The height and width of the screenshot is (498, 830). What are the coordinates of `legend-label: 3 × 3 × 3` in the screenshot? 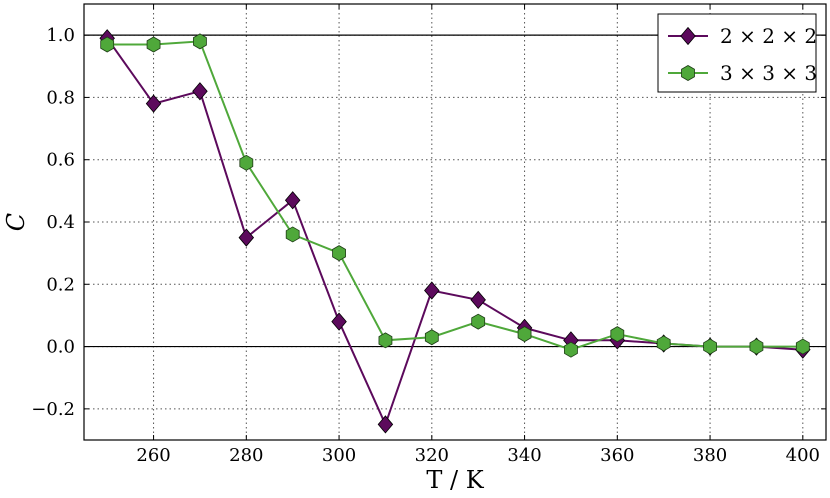 It's located at (768, 73).